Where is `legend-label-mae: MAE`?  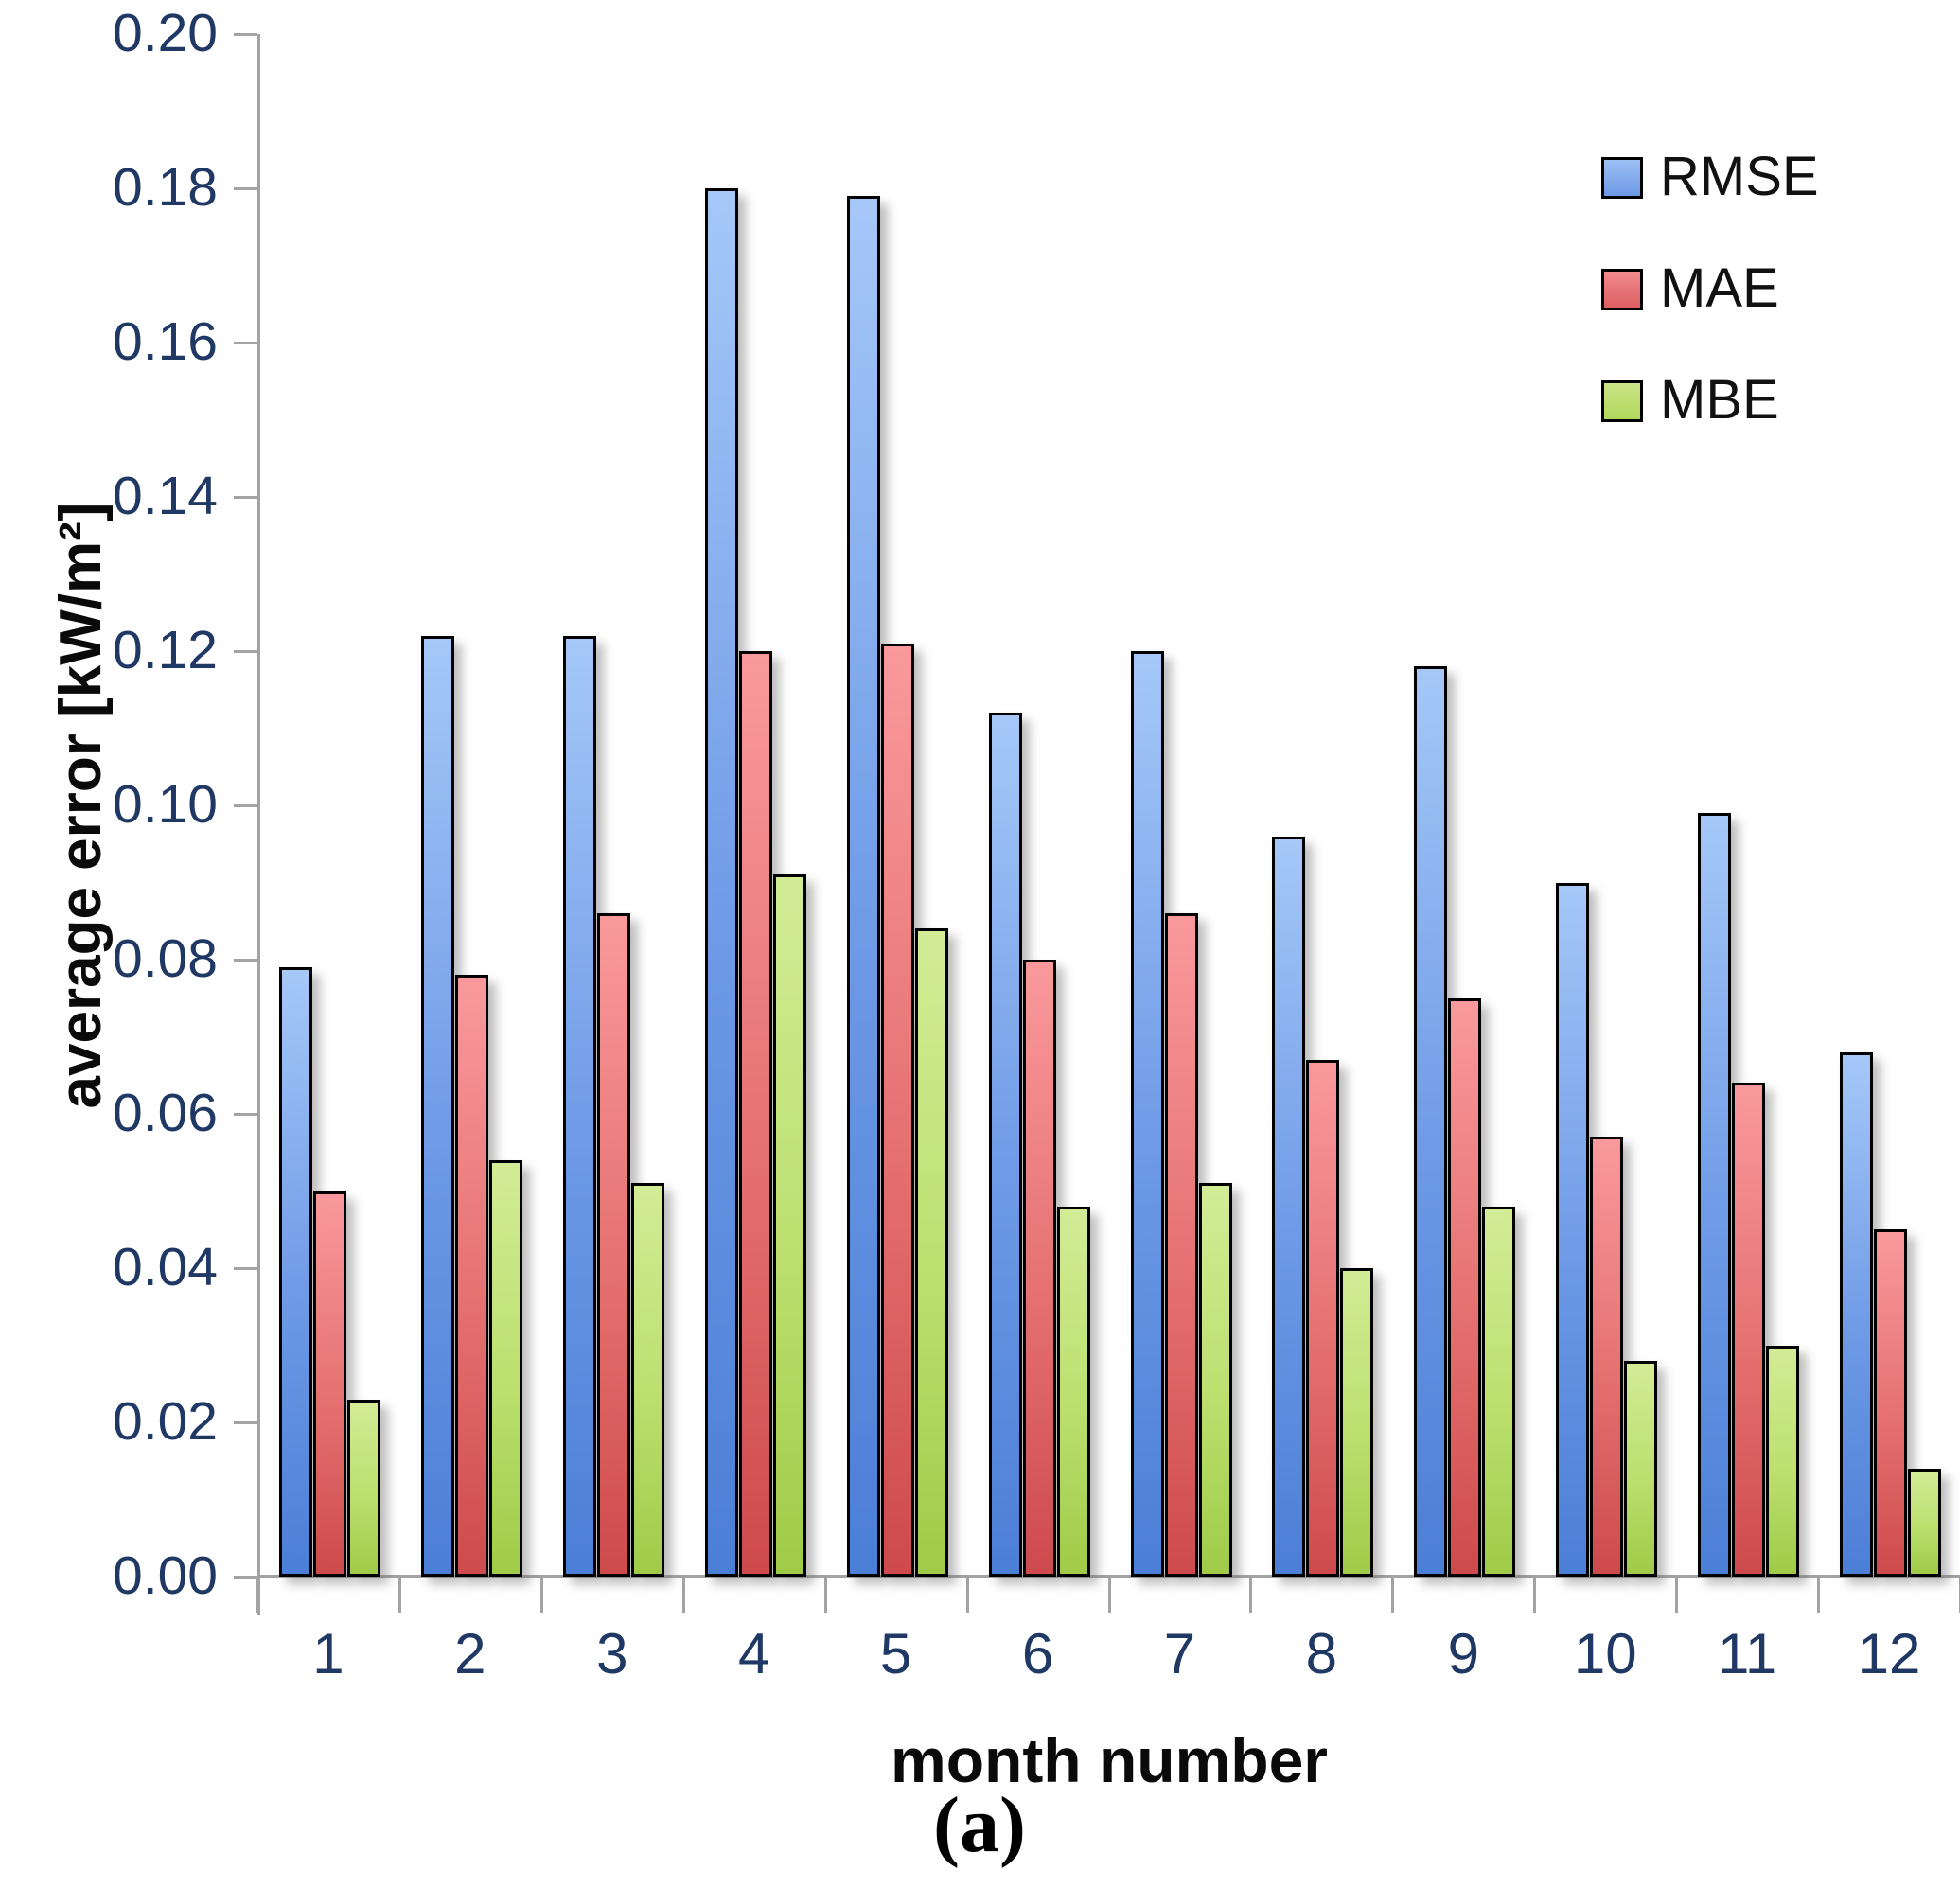 legend-label-mae: MAE is located at coordinates (1719, 288).